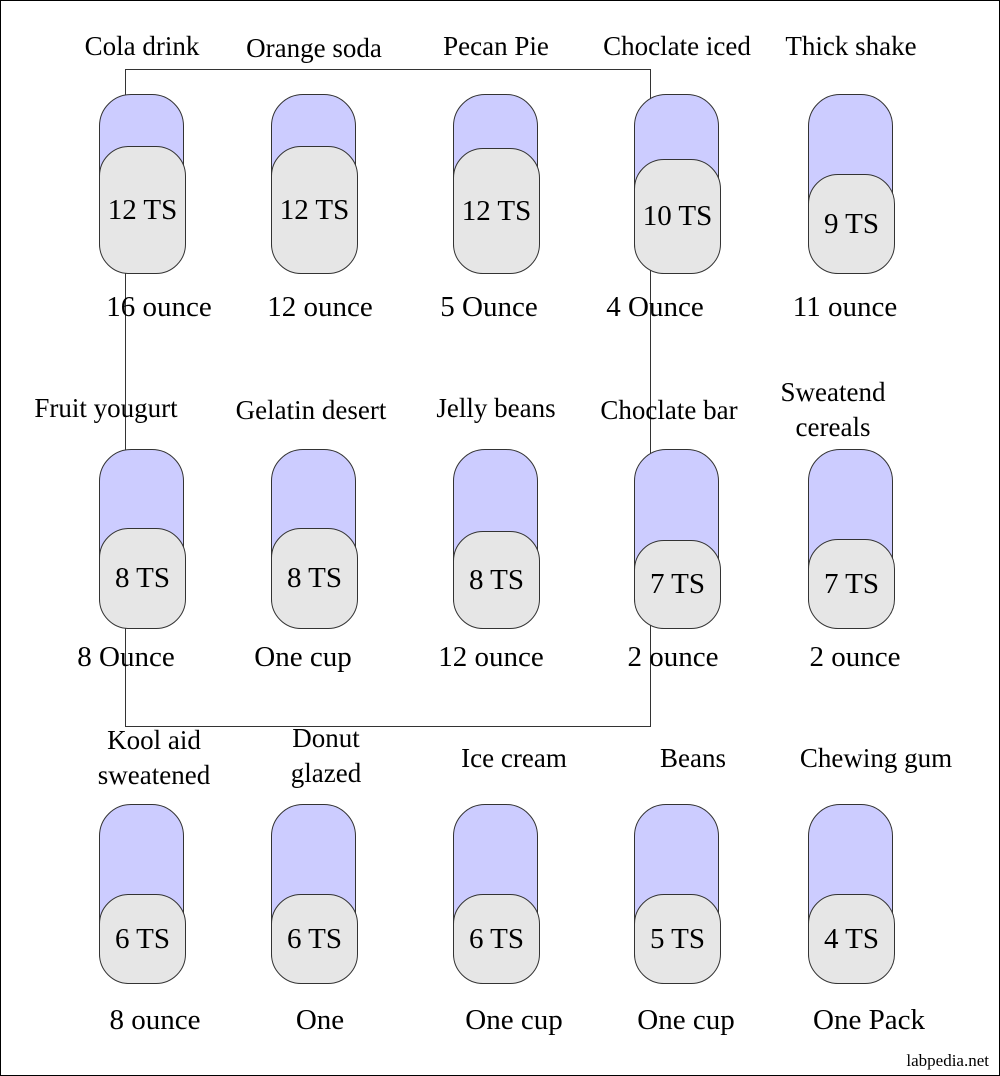  I want to click on item-name: Pecan Pie, so click(496, 46).